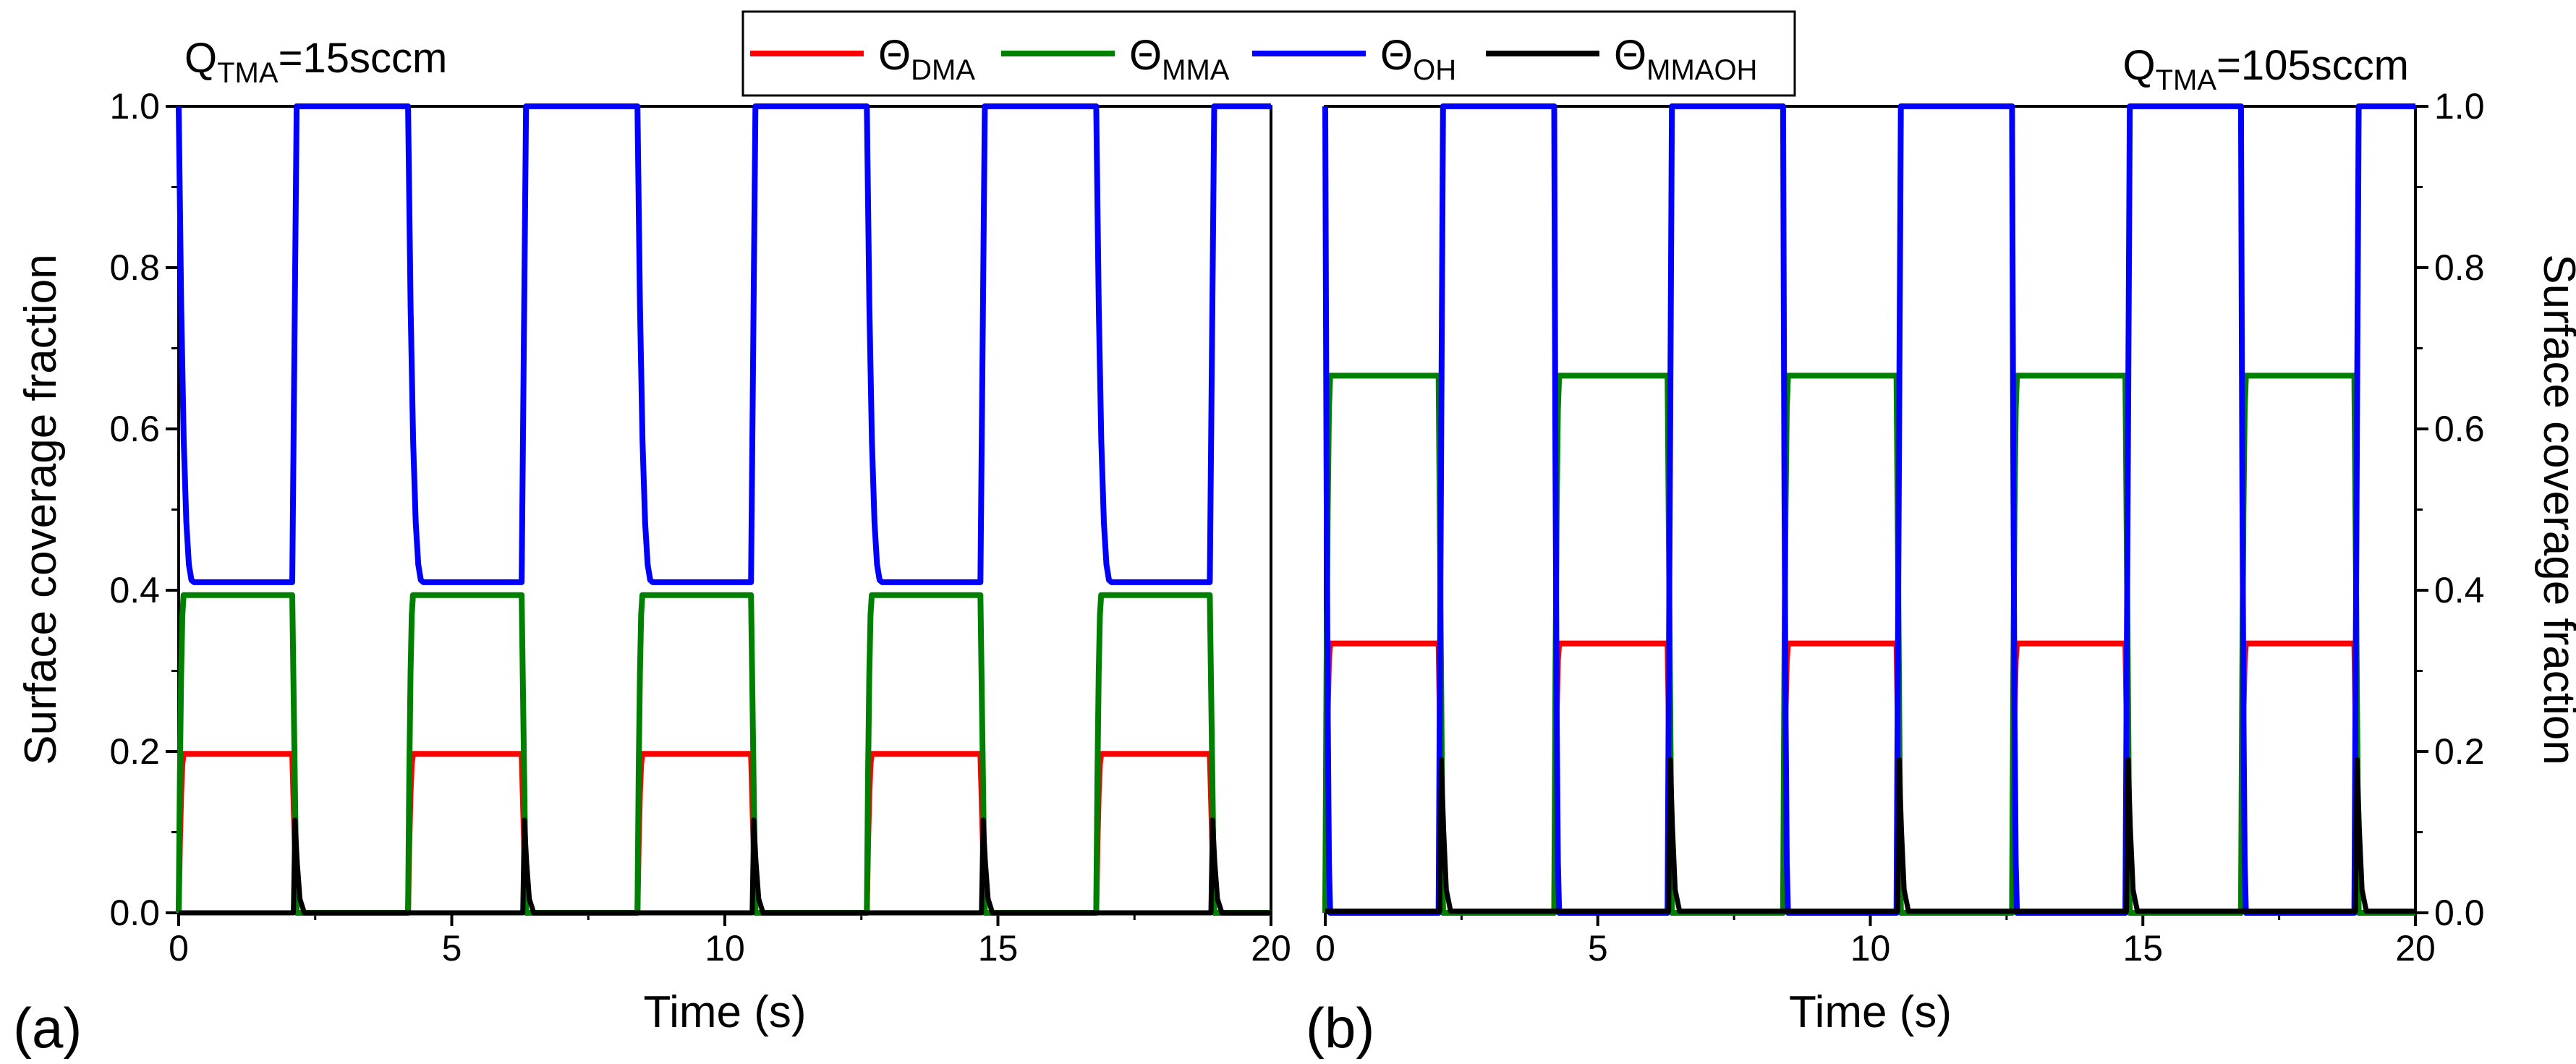 The image size is (2576, 1064). What do you see at coordinates (2459, 752) in the screenshot?
I see `y-tick-label-b: 0.2` at bounding box center [2459, 752].